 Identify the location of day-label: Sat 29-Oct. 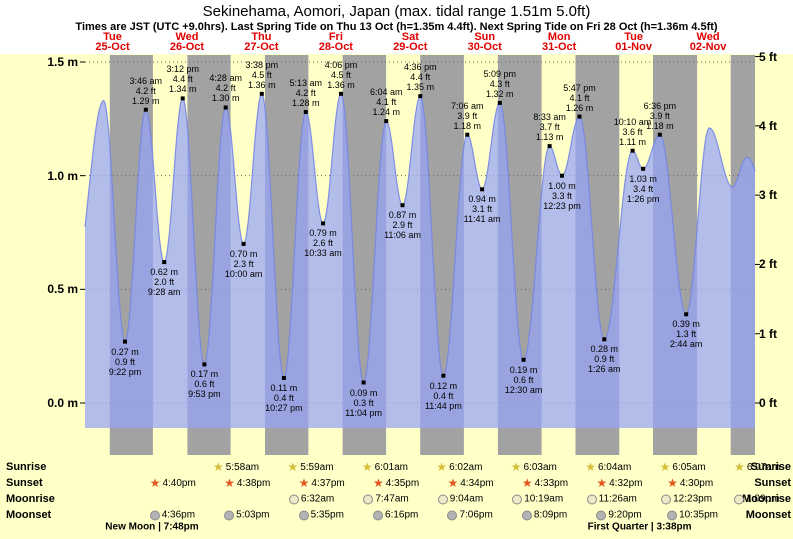
(410, 42).